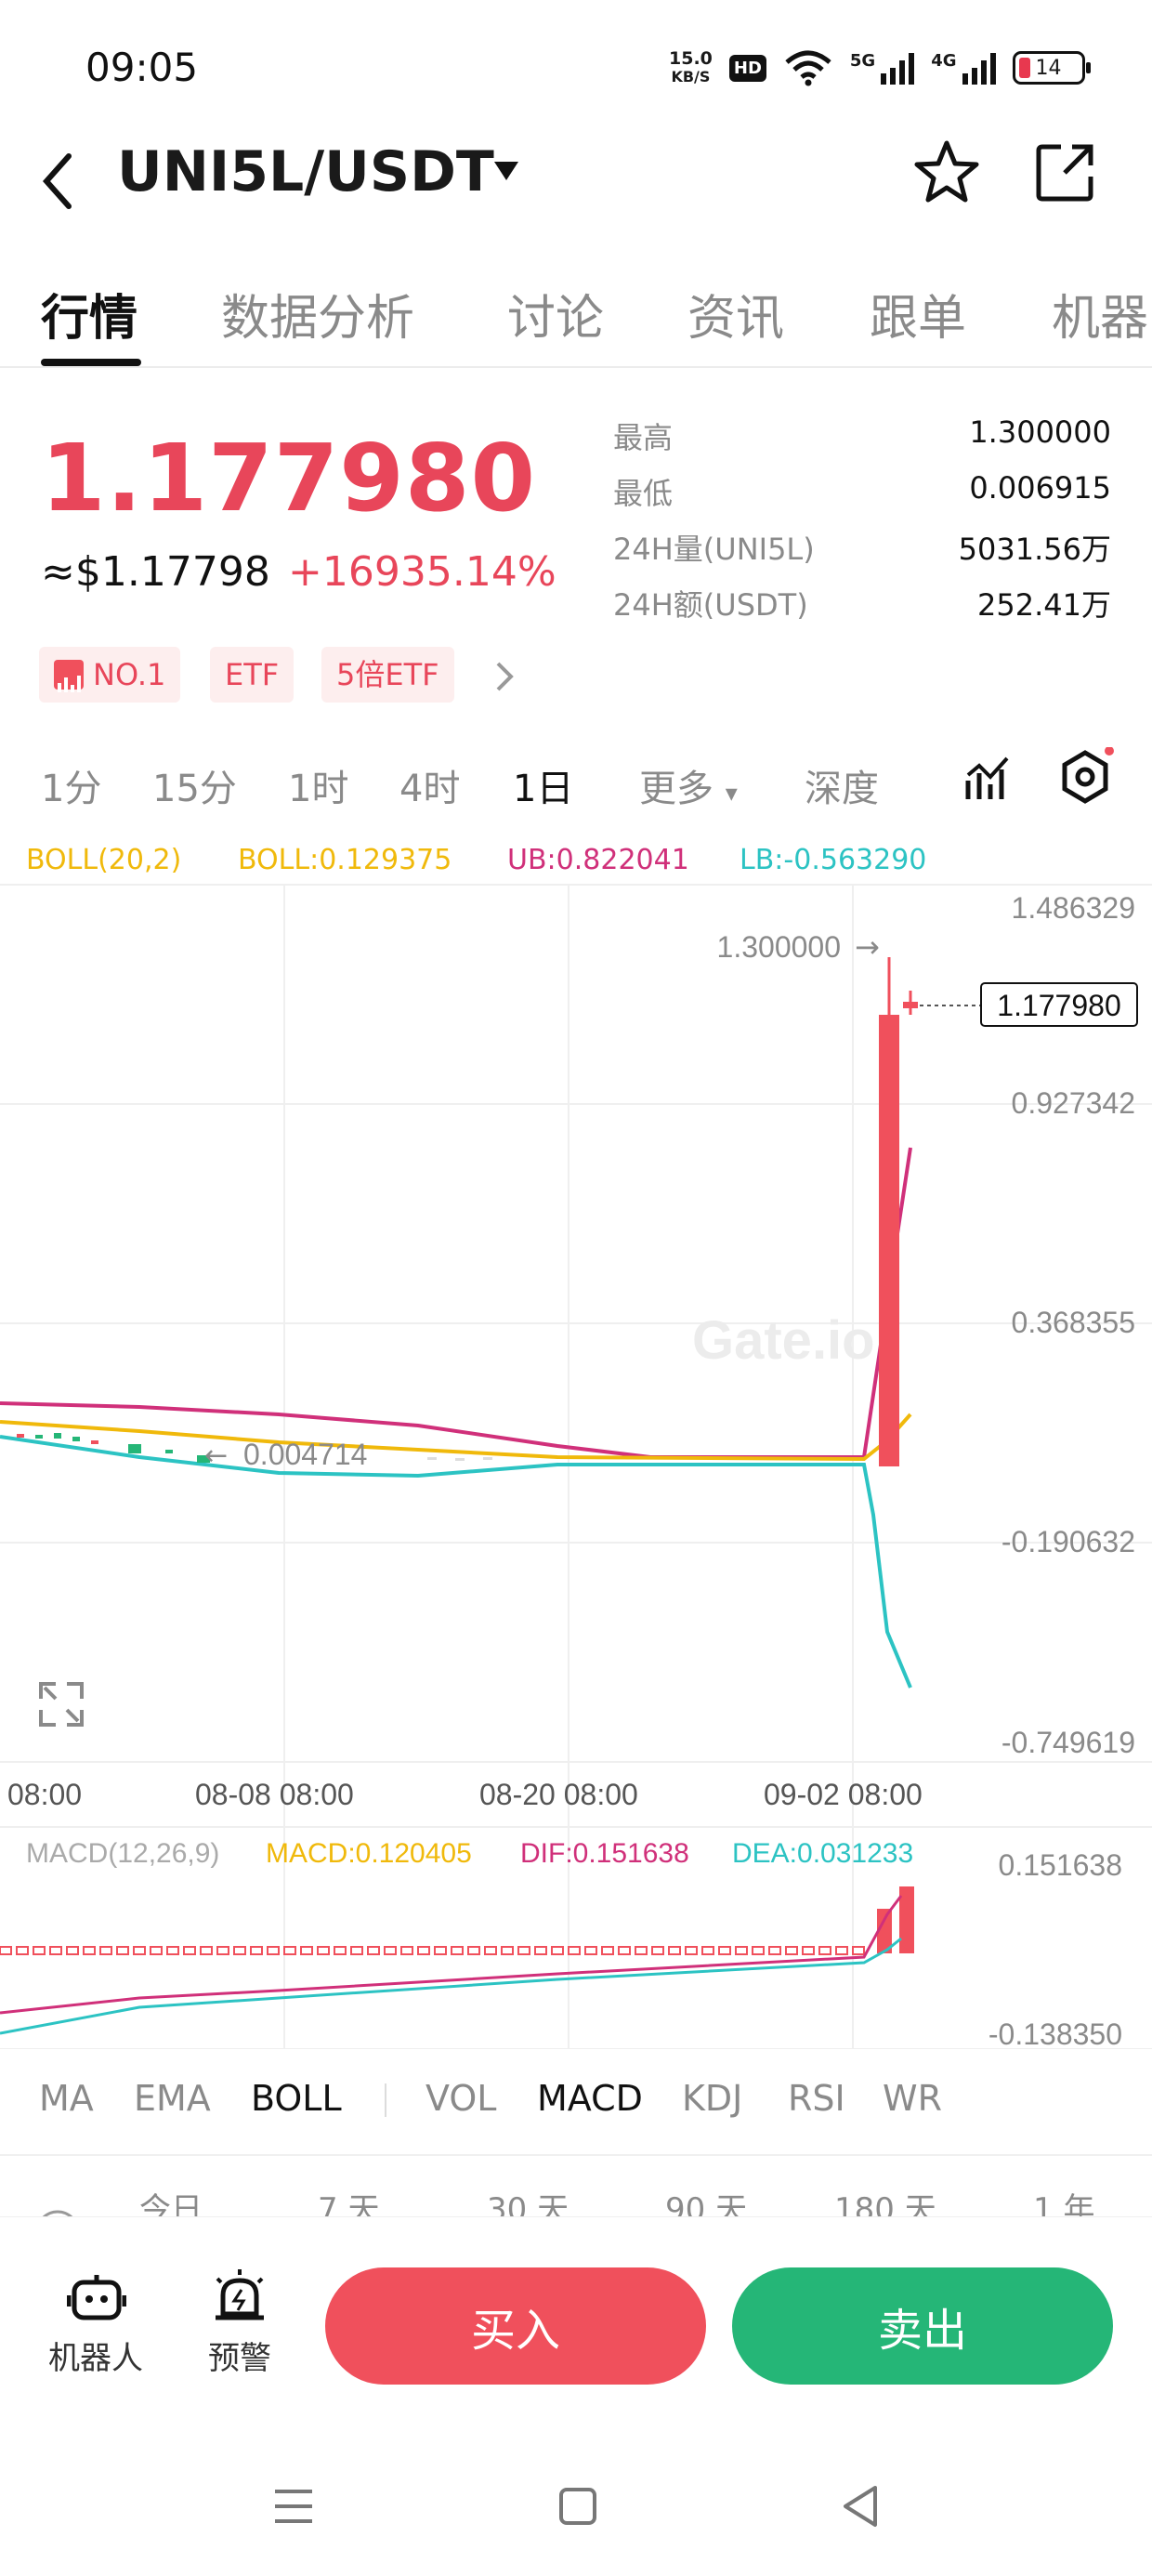 The image size is (1152, 2576). I want to click on tf-1m: 1分, so click(71, 789).